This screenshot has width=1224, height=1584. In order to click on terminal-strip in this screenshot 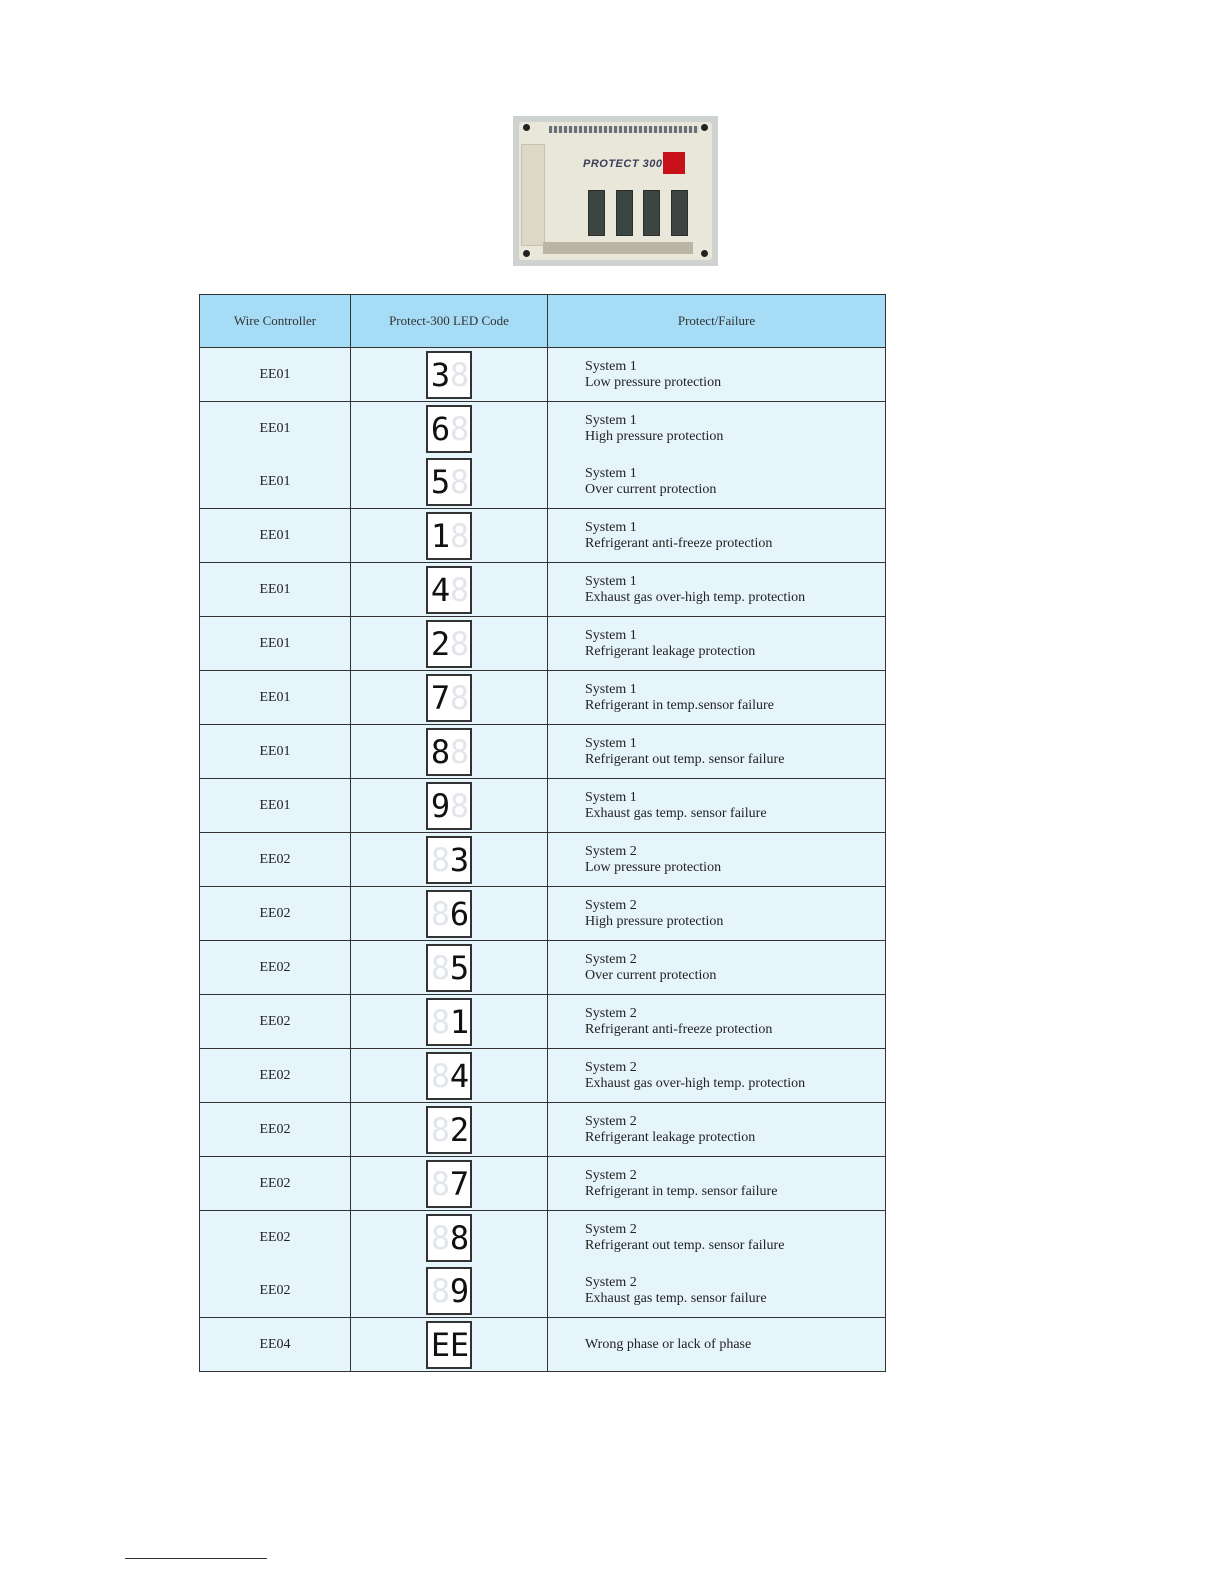, I will do `click(624, 129)`.